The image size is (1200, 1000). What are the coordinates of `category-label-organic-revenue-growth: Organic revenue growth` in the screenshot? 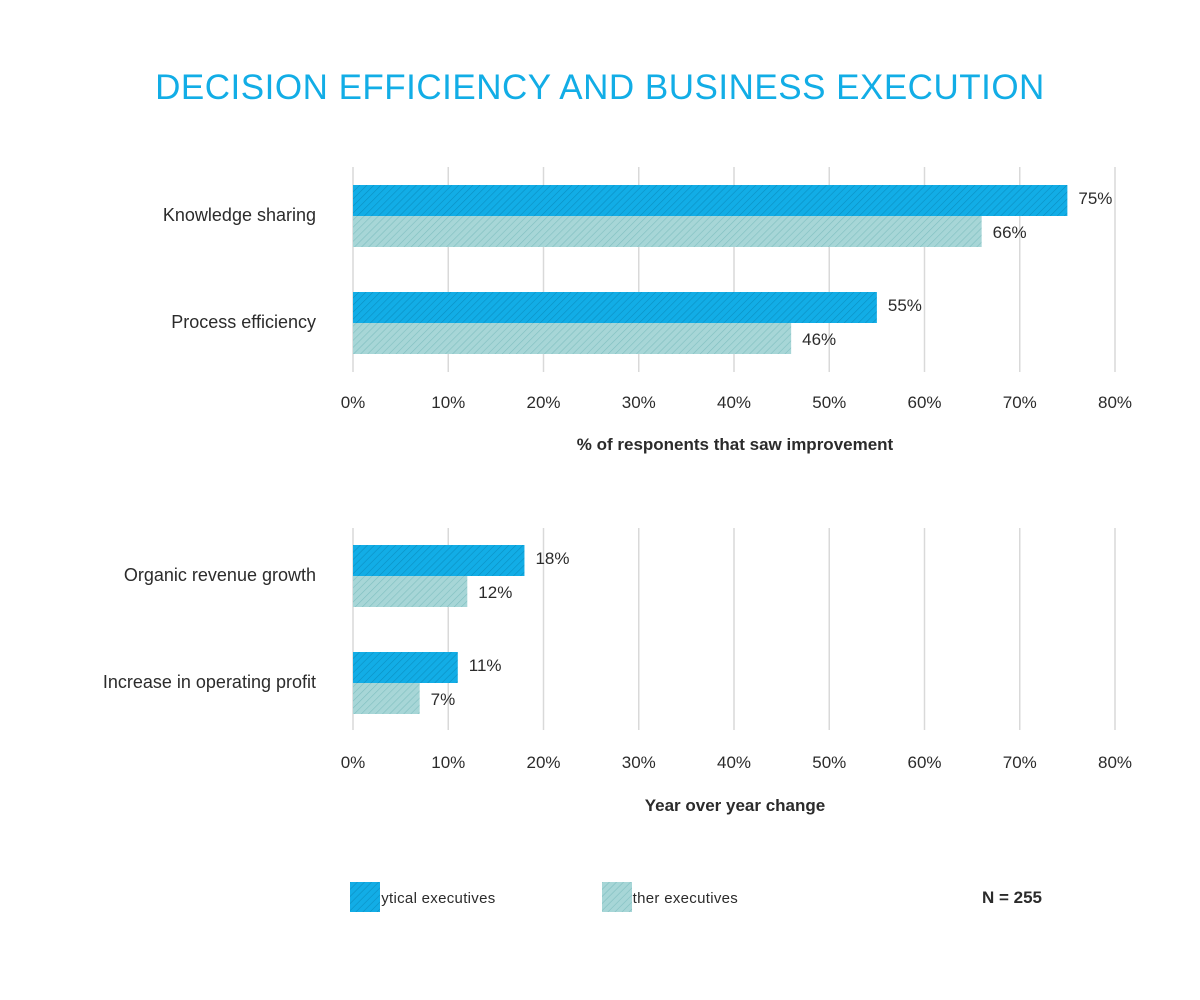 It's located at (220, 575).